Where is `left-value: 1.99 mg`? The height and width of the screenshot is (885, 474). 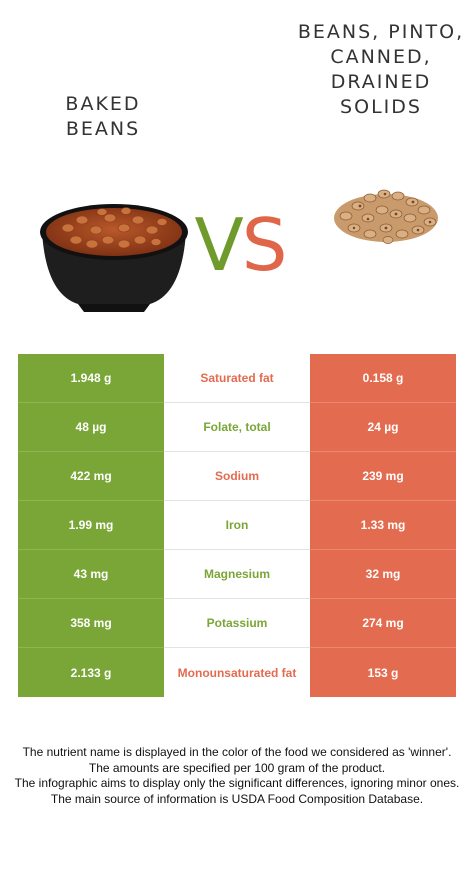 left-value: 1.99 mg is located at coordinates (91, 525).